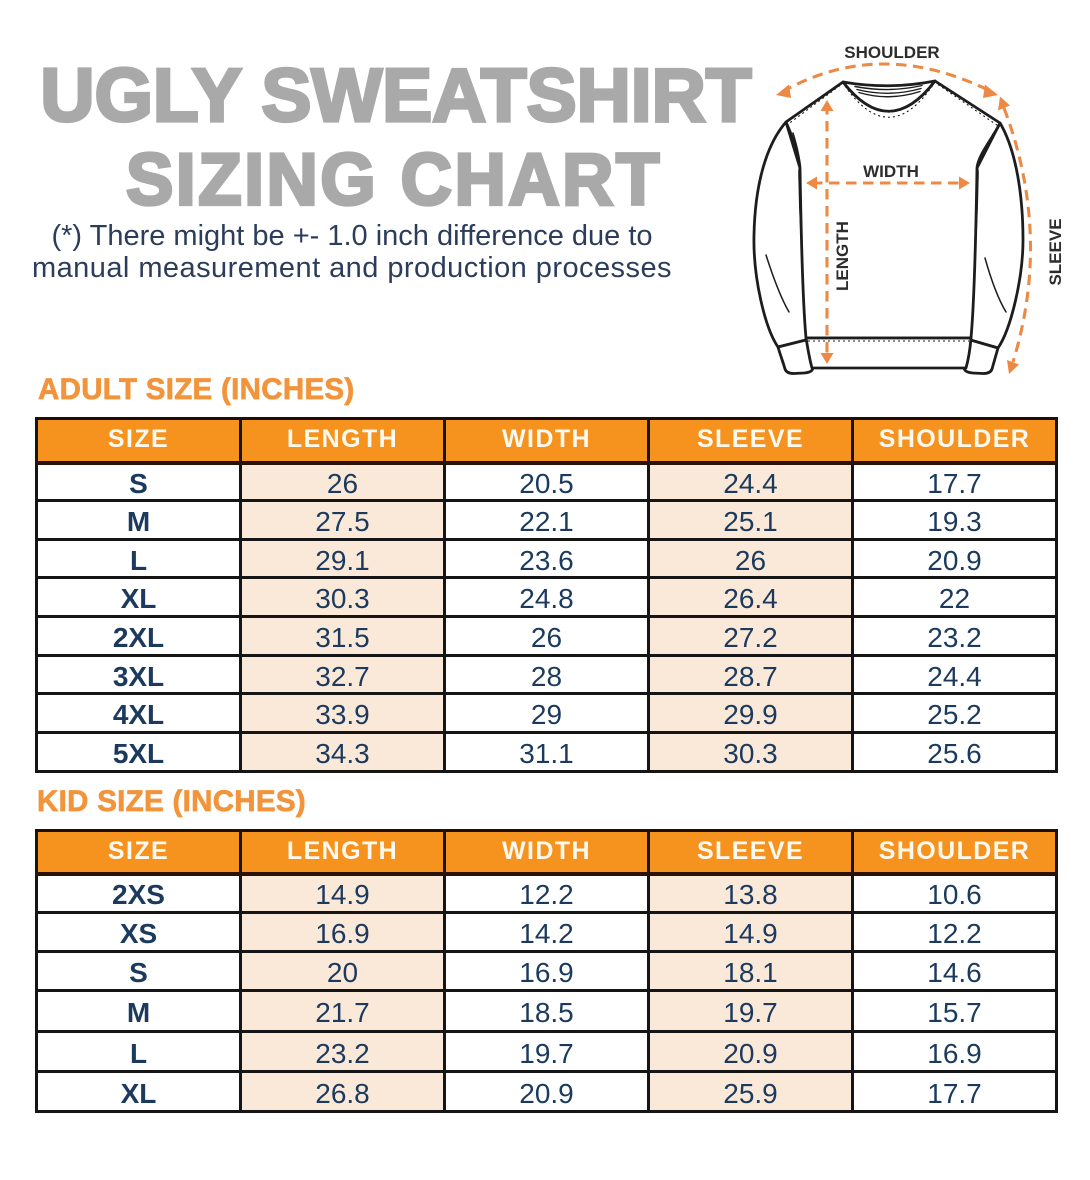 This screenshot has width=1090, height=1180. I want to click on svg-text: SLEEVE, so click(1055, 251).